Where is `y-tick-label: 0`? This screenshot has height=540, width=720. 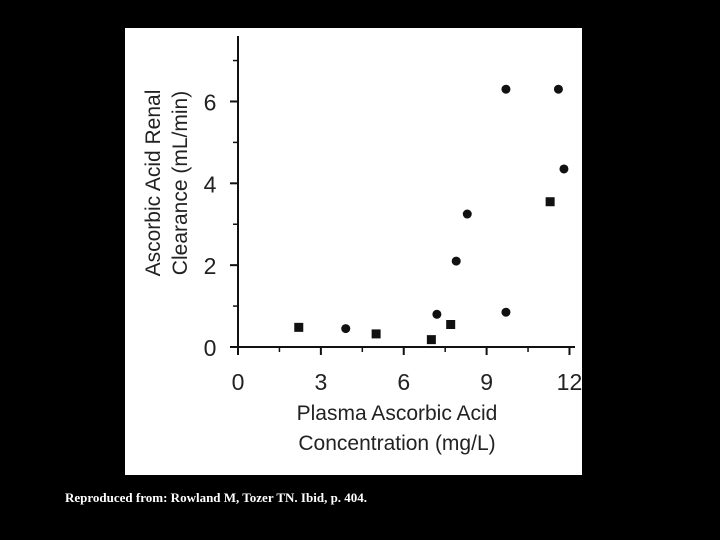
y-tick-label: 0 is located at coordinates (210, 348).